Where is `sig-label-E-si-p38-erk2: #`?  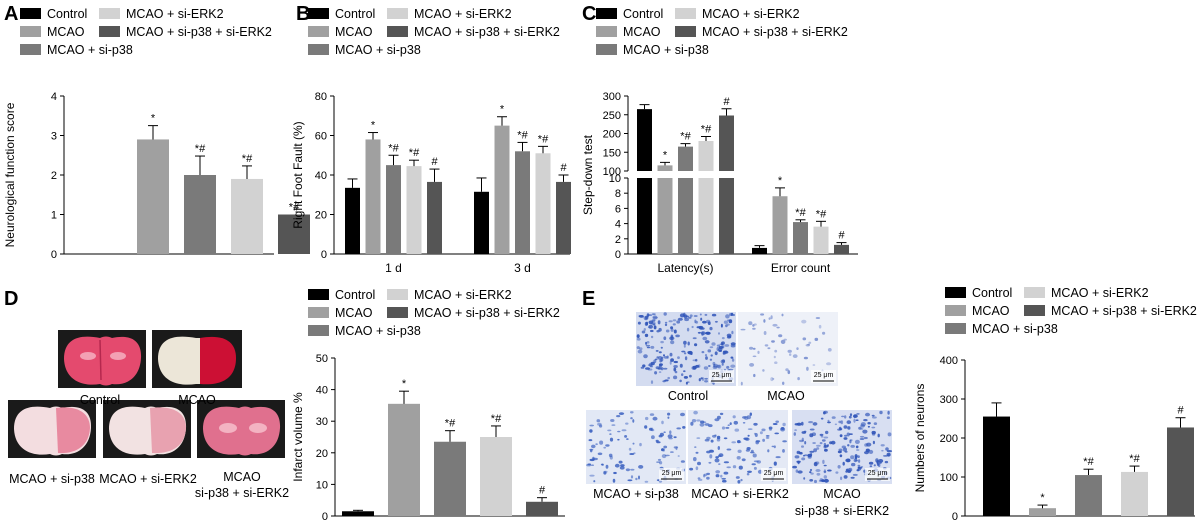
sig-label-E-si-p38-erk2: # is located at coordinates (1180, 411).